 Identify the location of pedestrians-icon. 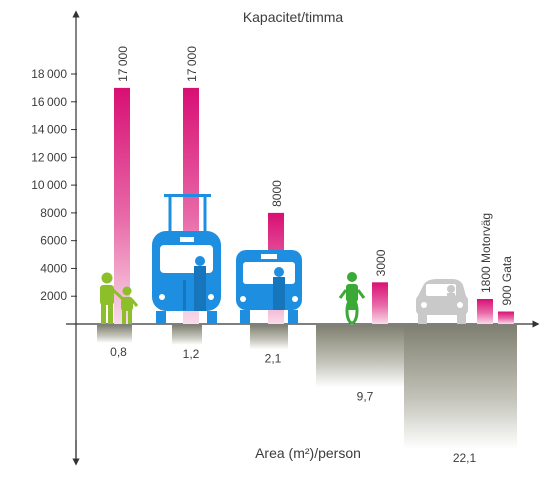
(119, 298).